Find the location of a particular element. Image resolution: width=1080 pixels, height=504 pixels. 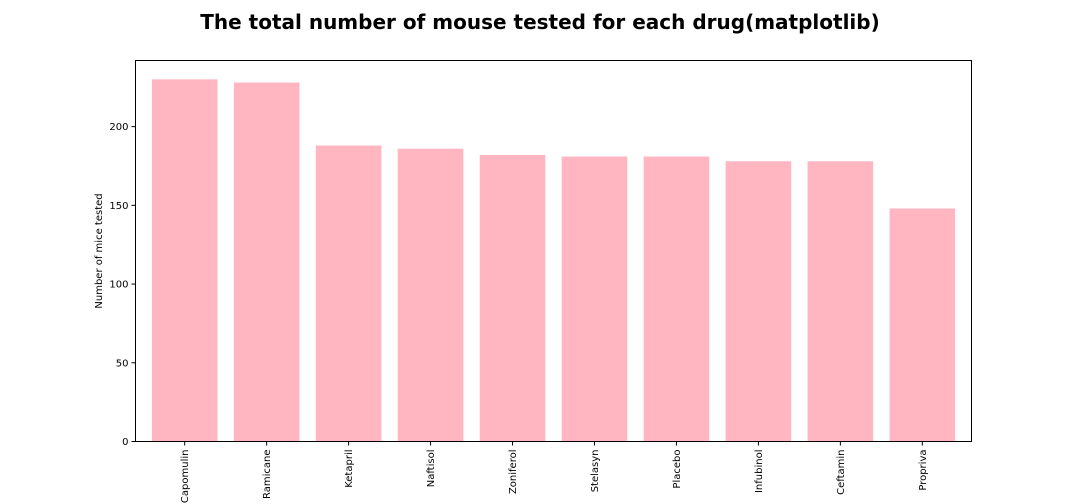

bar-ketapril is located at coordinates (348, 293).